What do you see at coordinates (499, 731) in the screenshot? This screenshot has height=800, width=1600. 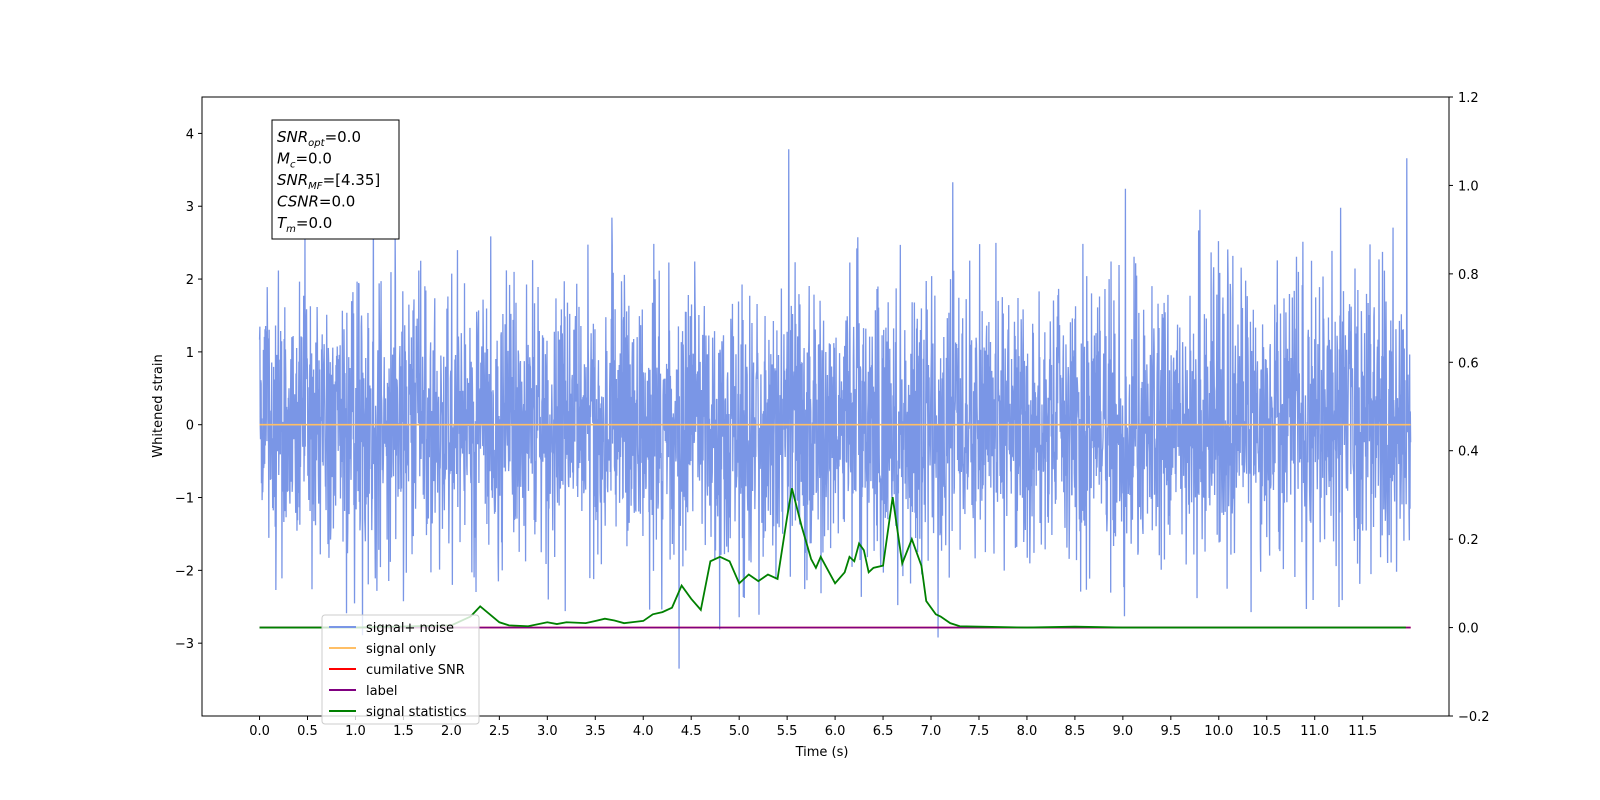 I see `x-tick-label: 2.5` at bounding box center [499, 731].